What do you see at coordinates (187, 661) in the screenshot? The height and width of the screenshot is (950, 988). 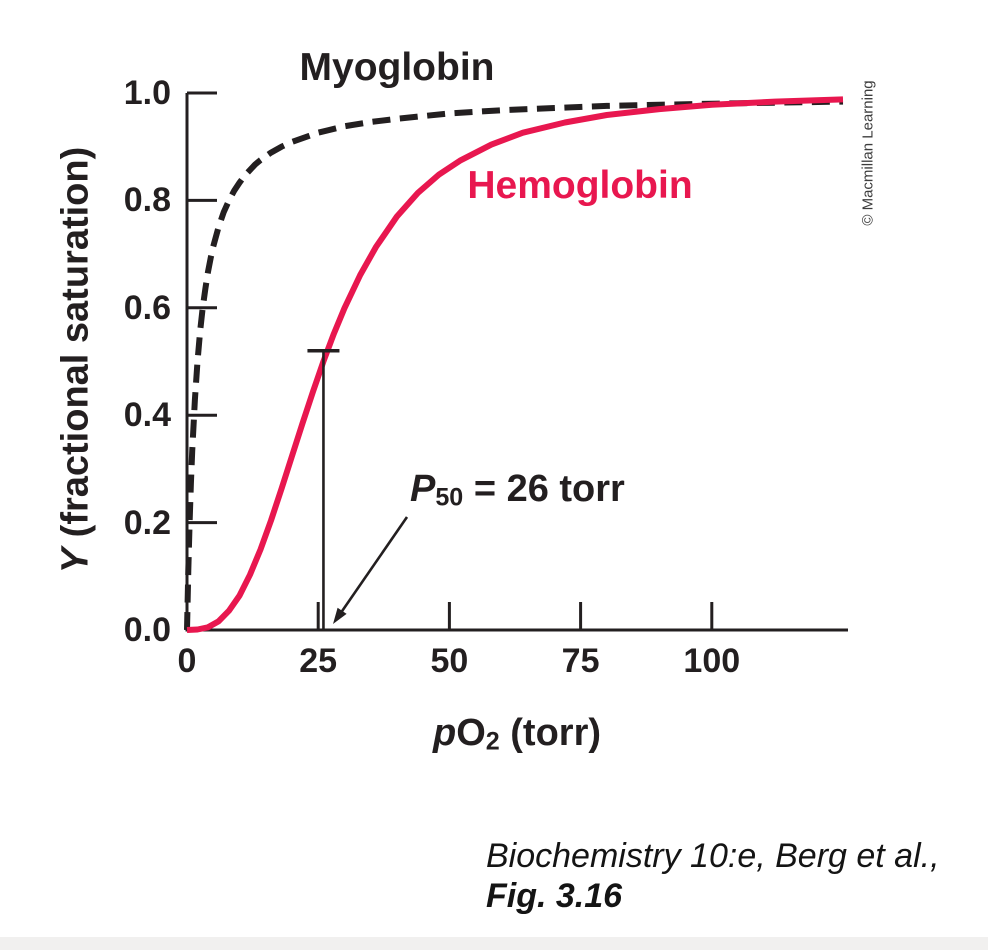 I see `x-tick-label: 0` at bounding box center [187, 661].